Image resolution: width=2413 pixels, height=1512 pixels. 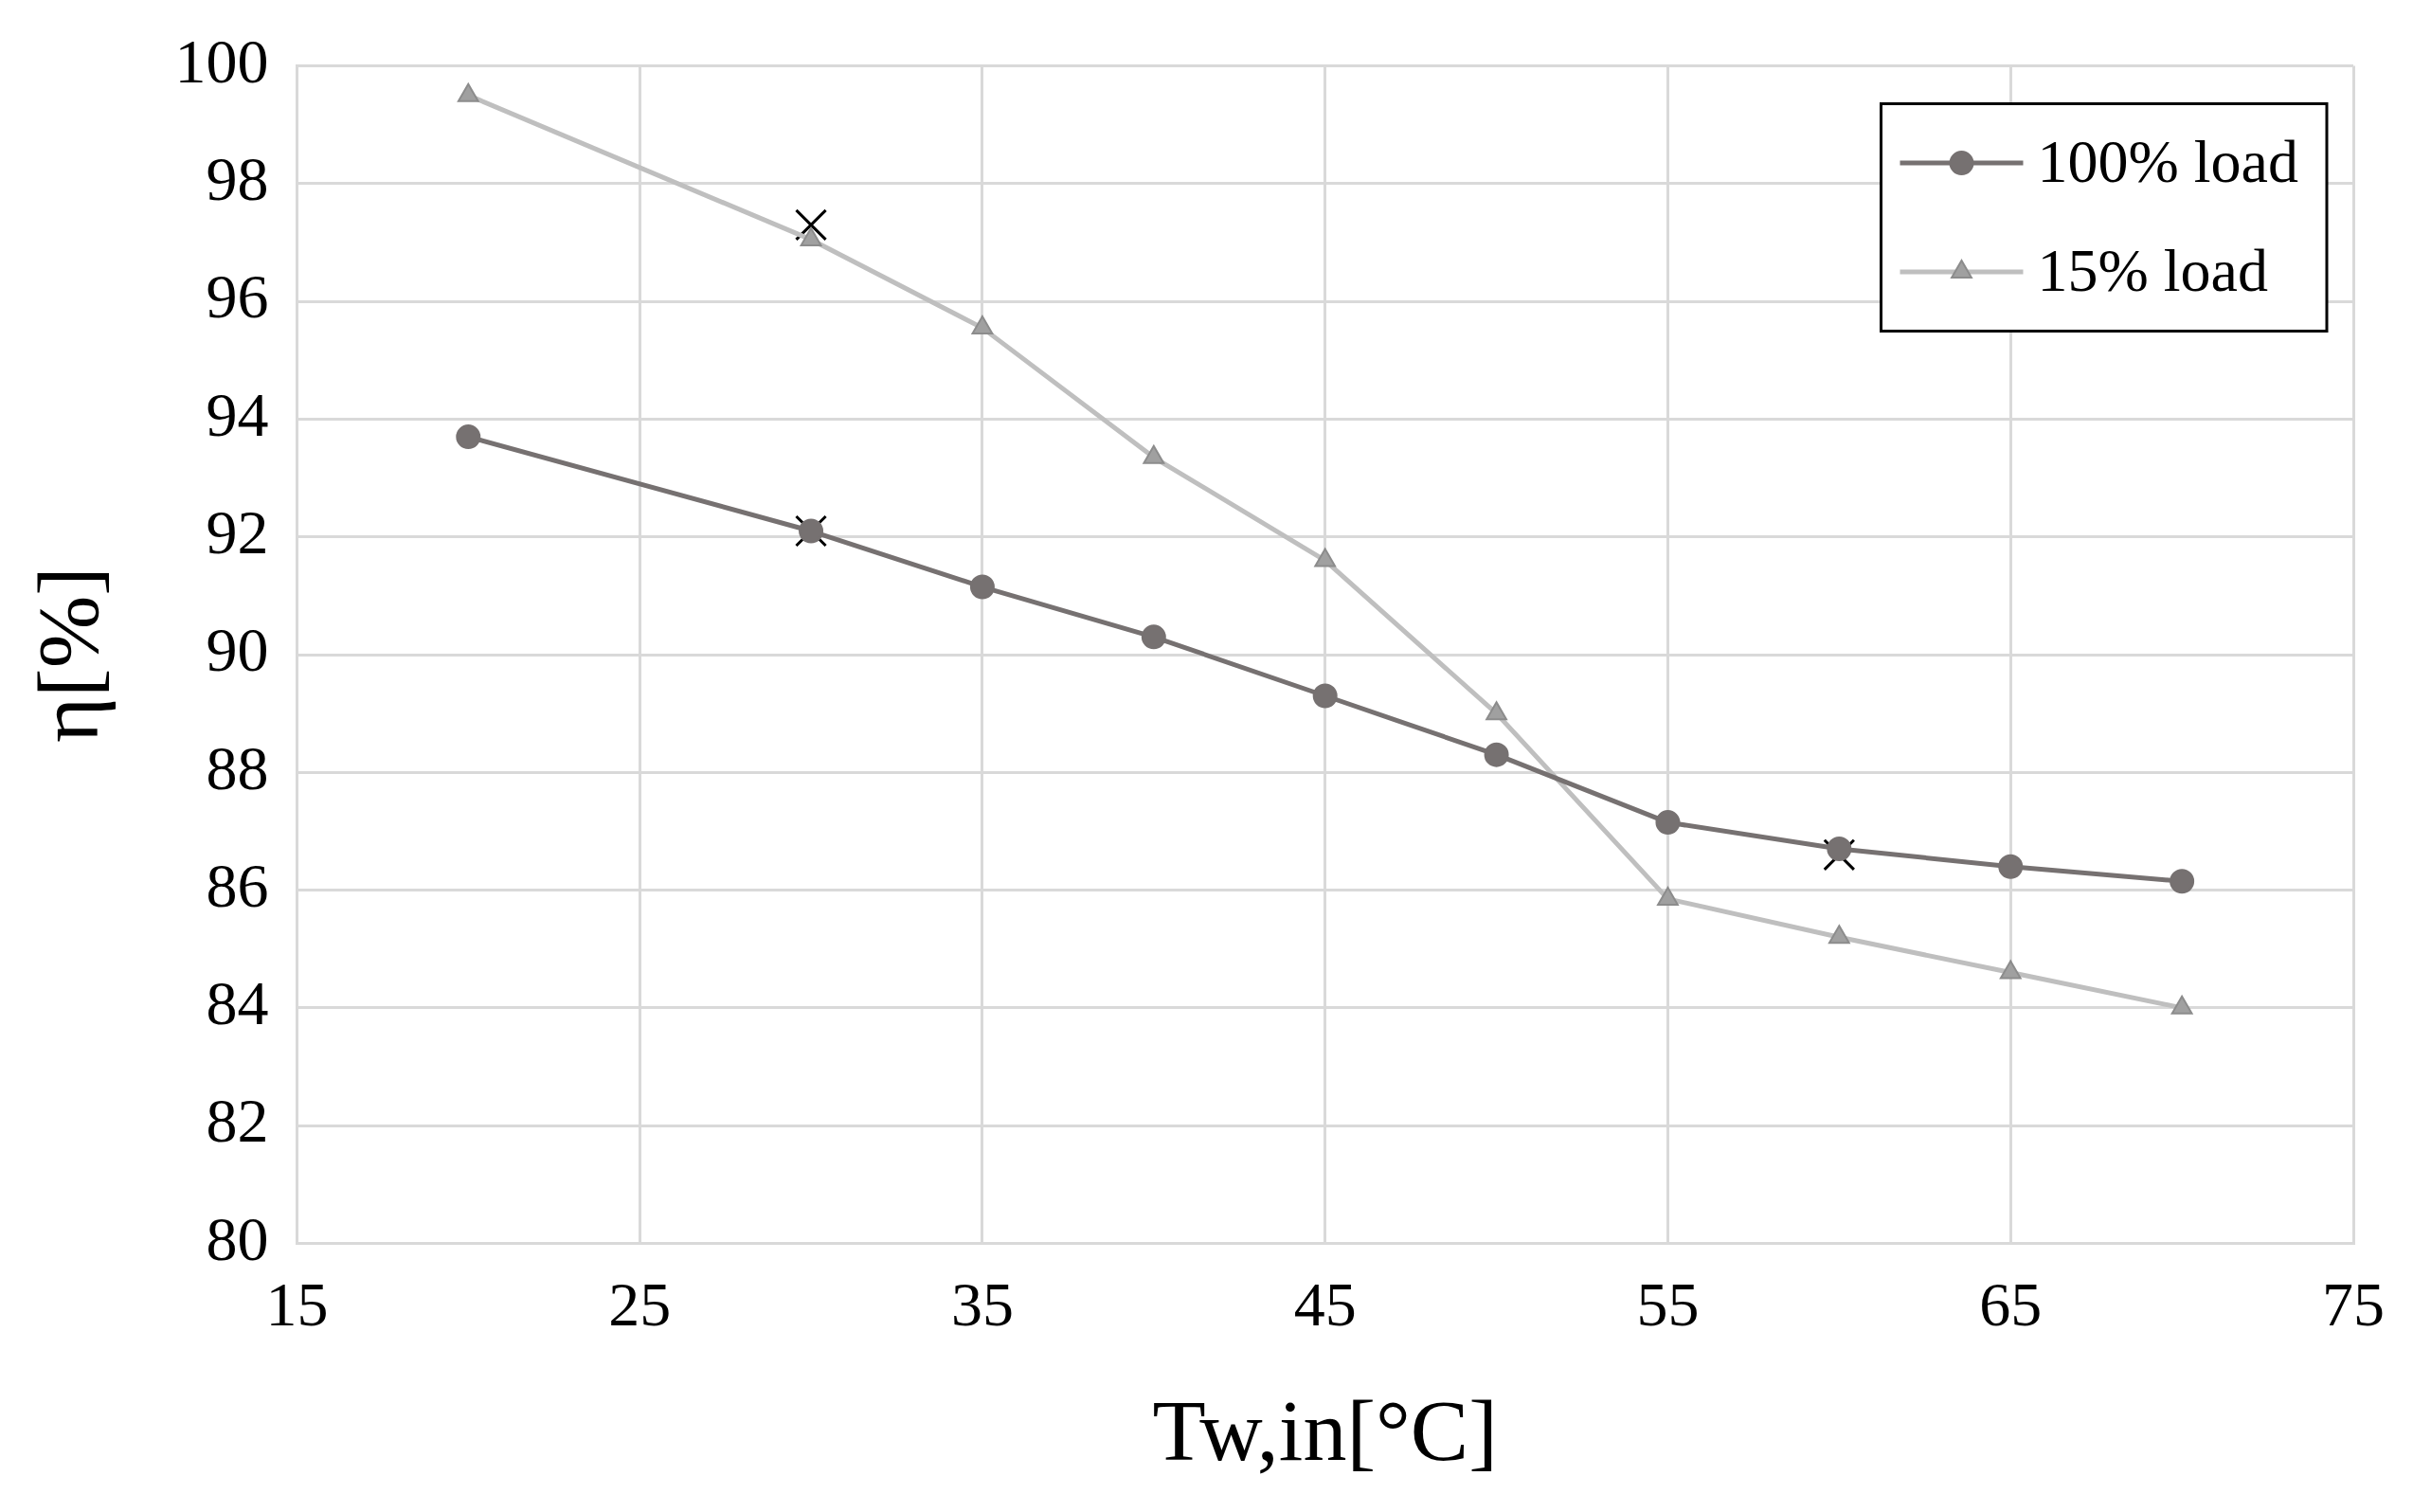 What do you see at coordinates (1325, 1304) in the screenshot?
I see `x-tick-label: 45` at bounding box center [1325, 1304].